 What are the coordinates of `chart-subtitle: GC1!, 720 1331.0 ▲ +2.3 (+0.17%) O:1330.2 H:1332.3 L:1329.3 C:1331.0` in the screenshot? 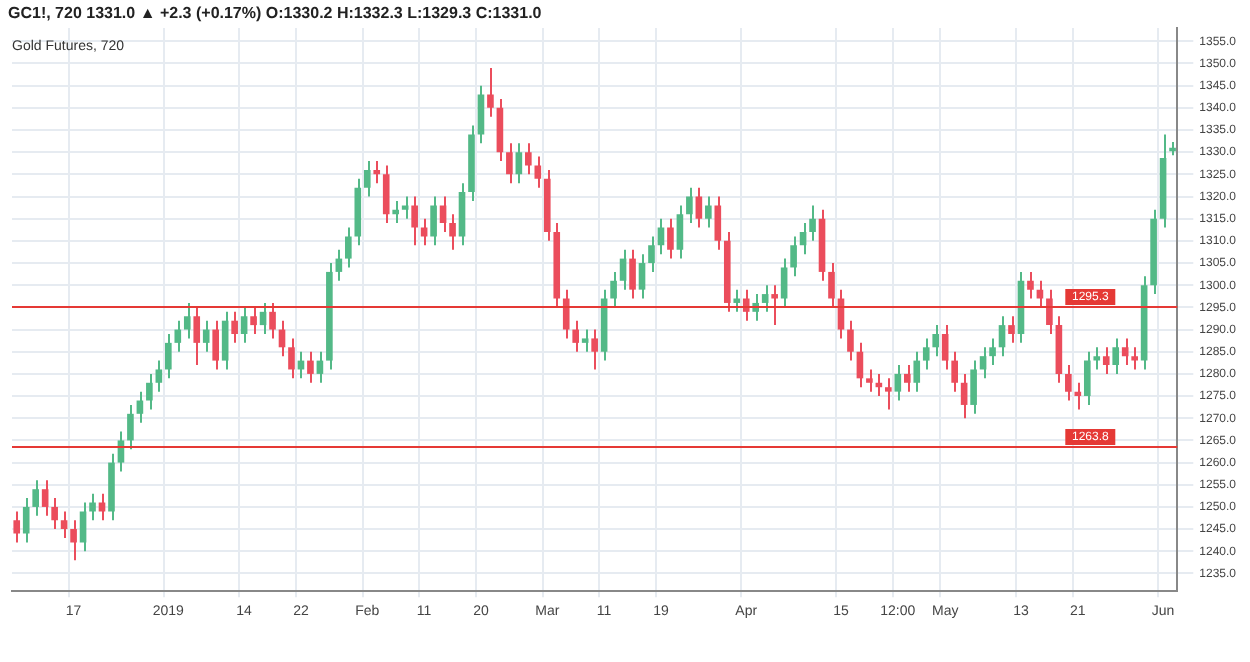 It's located at (275, 13).